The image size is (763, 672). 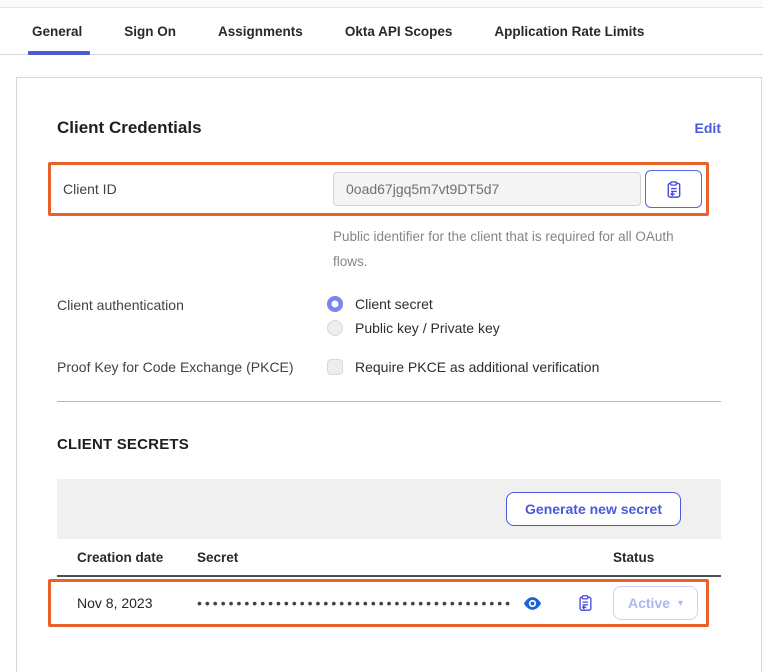 What do you see at coordinates (260, 31) in the screenshot?
I see `tab-assignments: Assignments` at bounding box center [260, 31].